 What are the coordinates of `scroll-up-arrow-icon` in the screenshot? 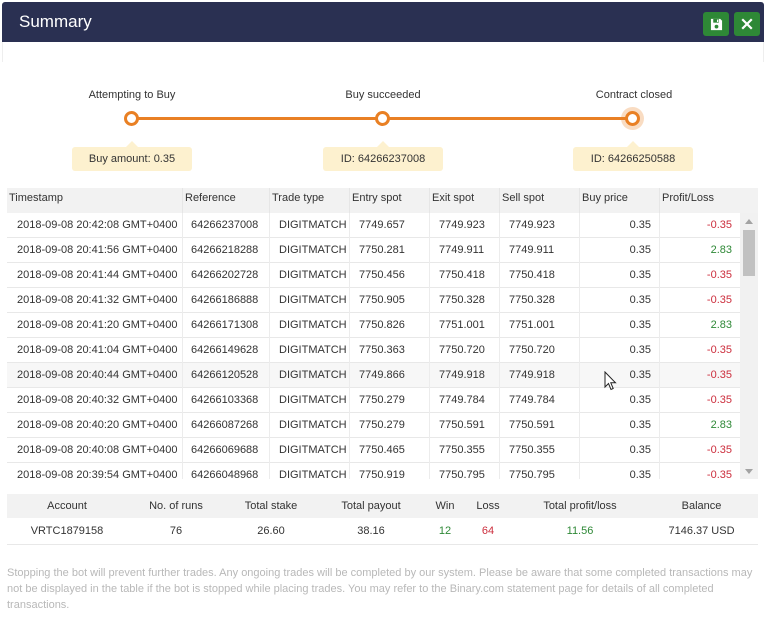 It's located at (749, 221).